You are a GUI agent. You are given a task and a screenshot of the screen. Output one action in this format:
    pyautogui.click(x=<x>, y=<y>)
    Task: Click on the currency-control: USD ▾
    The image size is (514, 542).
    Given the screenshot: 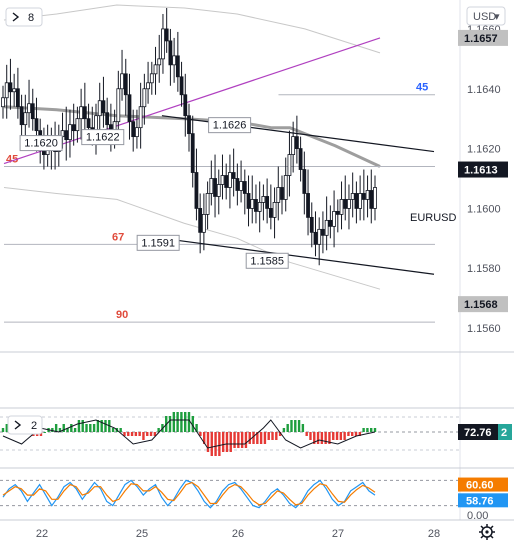 What is the action you would take?
    pyautogui.click(x=486, y=16)
    